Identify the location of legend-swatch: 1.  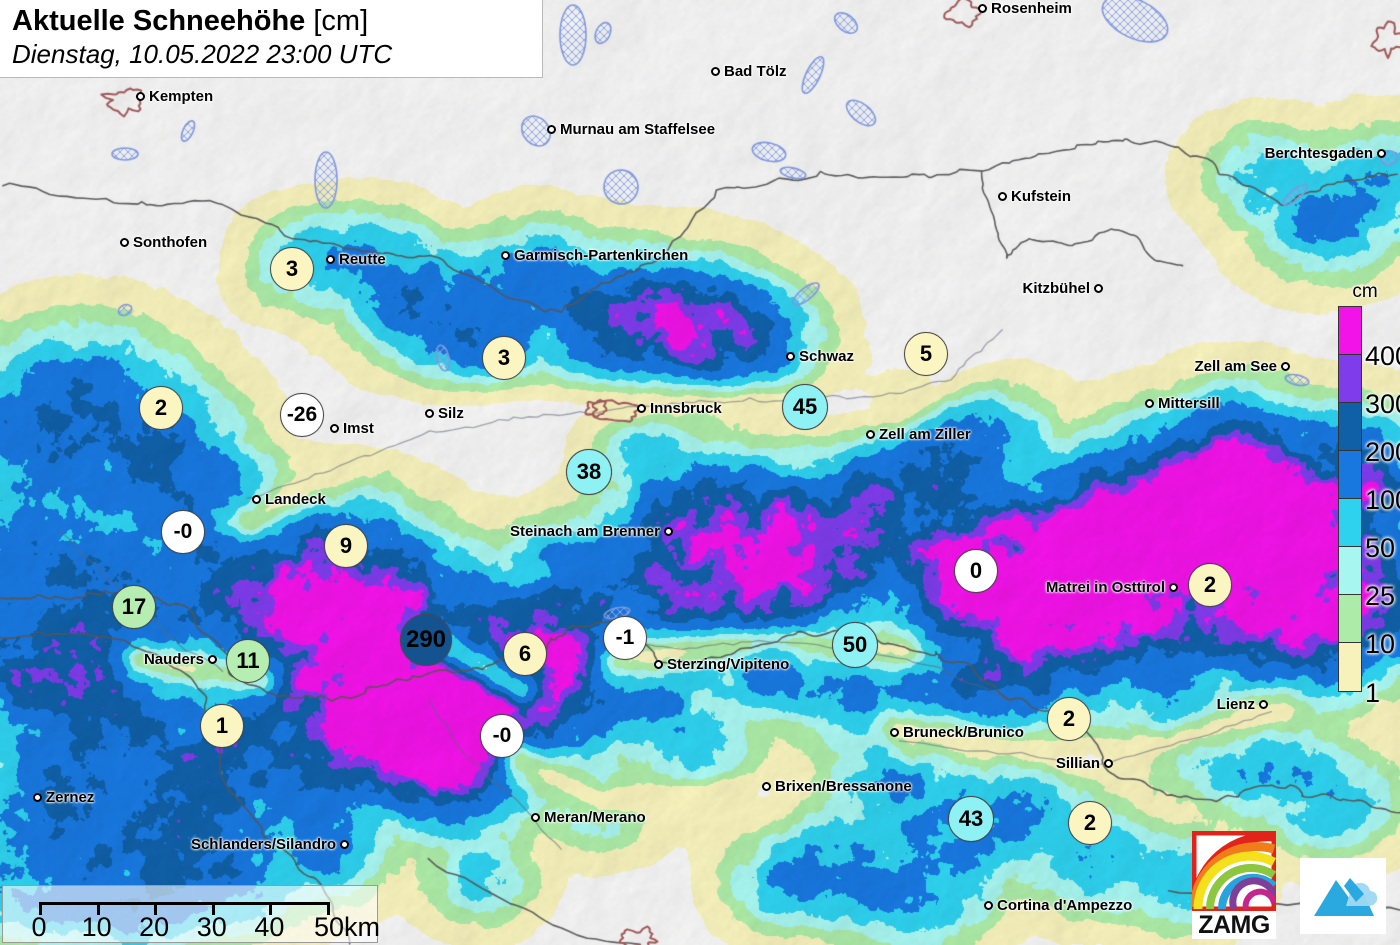
(1359, 675).